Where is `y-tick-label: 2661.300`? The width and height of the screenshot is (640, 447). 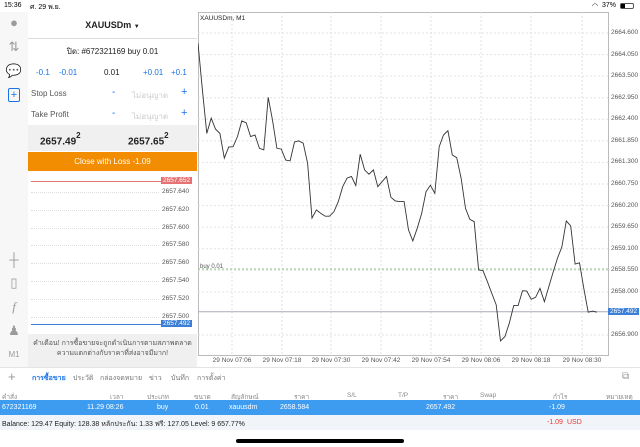 y-tick-label: 2661.300 is located at coordinates (625, 162).